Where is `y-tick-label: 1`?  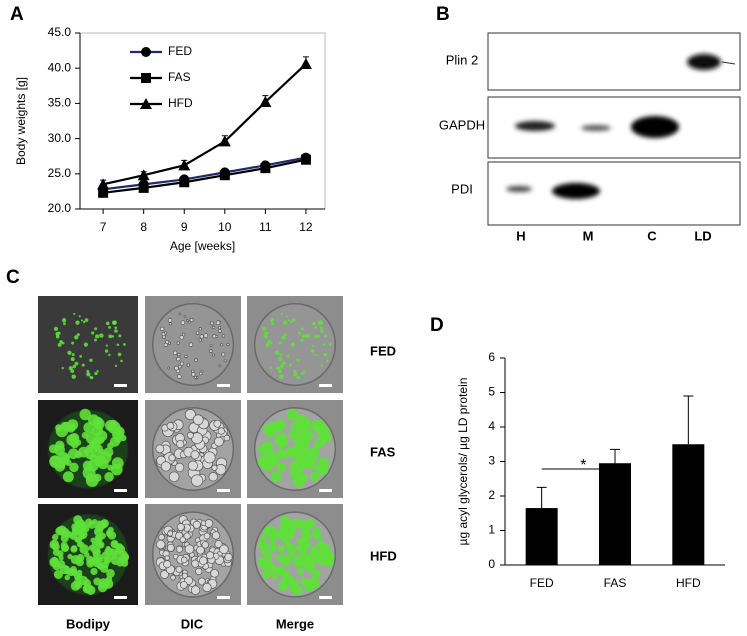
y-tick-label: 1 is located at coordinates (491, 530).